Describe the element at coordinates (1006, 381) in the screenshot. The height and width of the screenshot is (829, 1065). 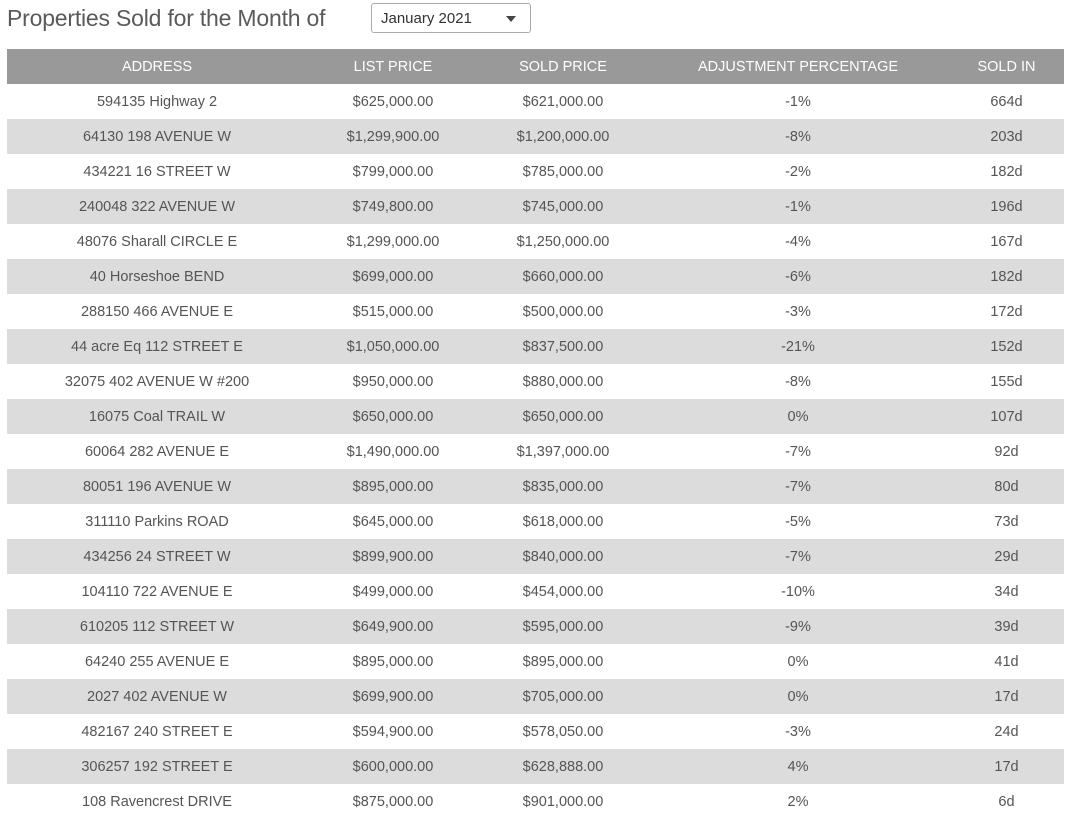
I see `cell-sold-in: 155d` at that location.